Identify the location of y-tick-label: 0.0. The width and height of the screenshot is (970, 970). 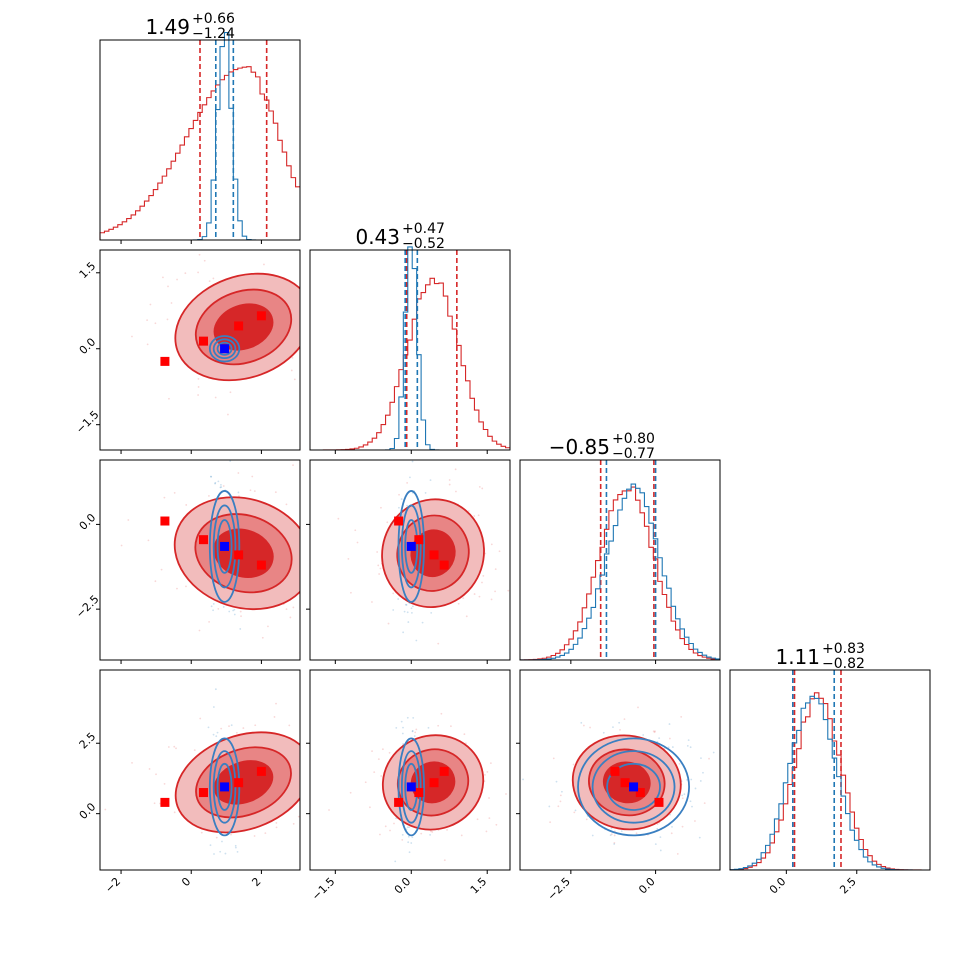
(88, 346).